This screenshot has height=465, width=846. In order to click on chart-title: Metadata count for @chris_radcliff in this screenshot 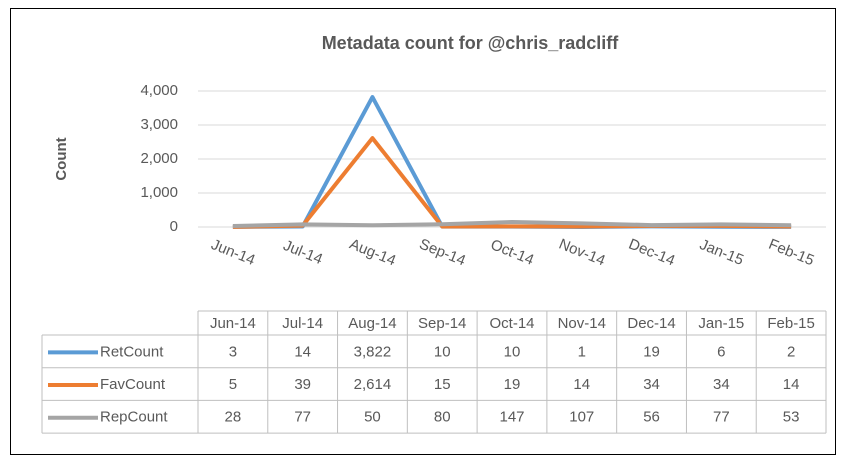, I will do `click(471, 43)`.